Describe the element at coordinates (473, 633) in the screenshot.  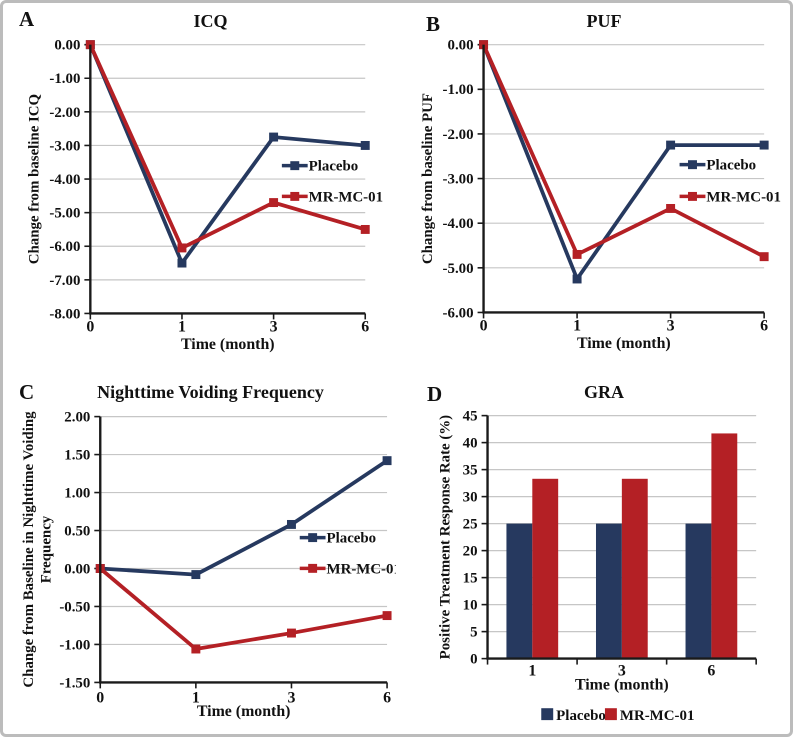
I see `y-tick-label: 5` at that location.